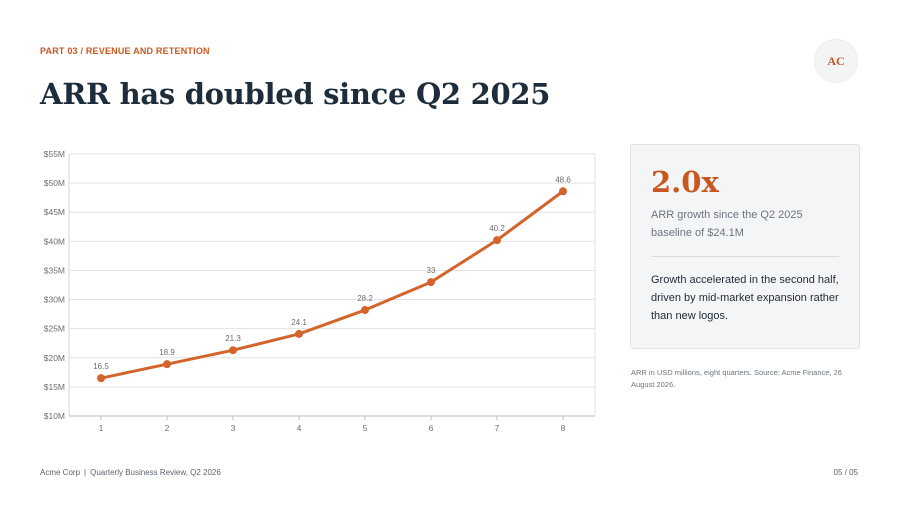 This screenshot has height=506, width=900. I want to click on y-tick-label: $45M, so click(54, 212).